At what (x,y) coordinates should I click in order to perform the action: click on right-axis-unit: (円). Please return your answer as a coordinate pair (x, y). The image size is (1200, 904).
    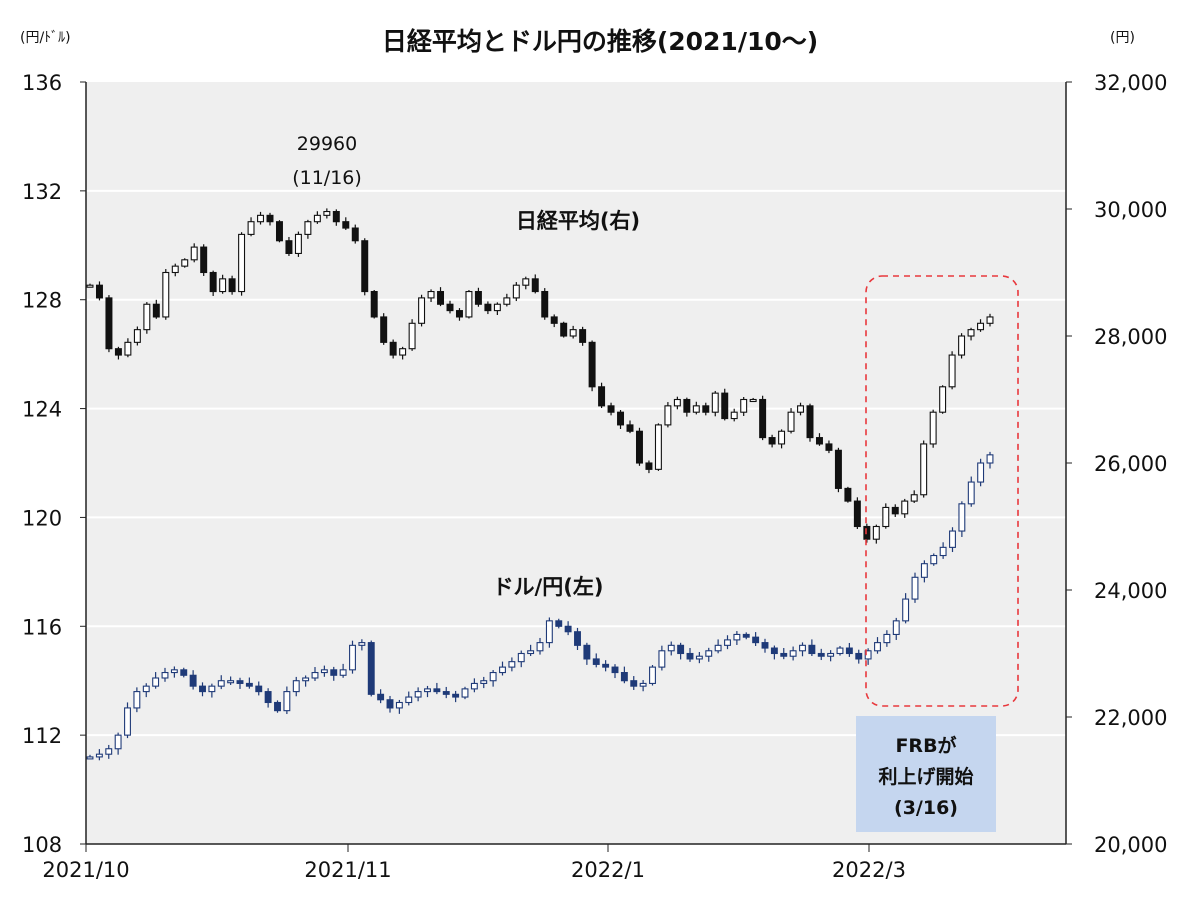
    Looking at the image, I should click on (1122, 38).